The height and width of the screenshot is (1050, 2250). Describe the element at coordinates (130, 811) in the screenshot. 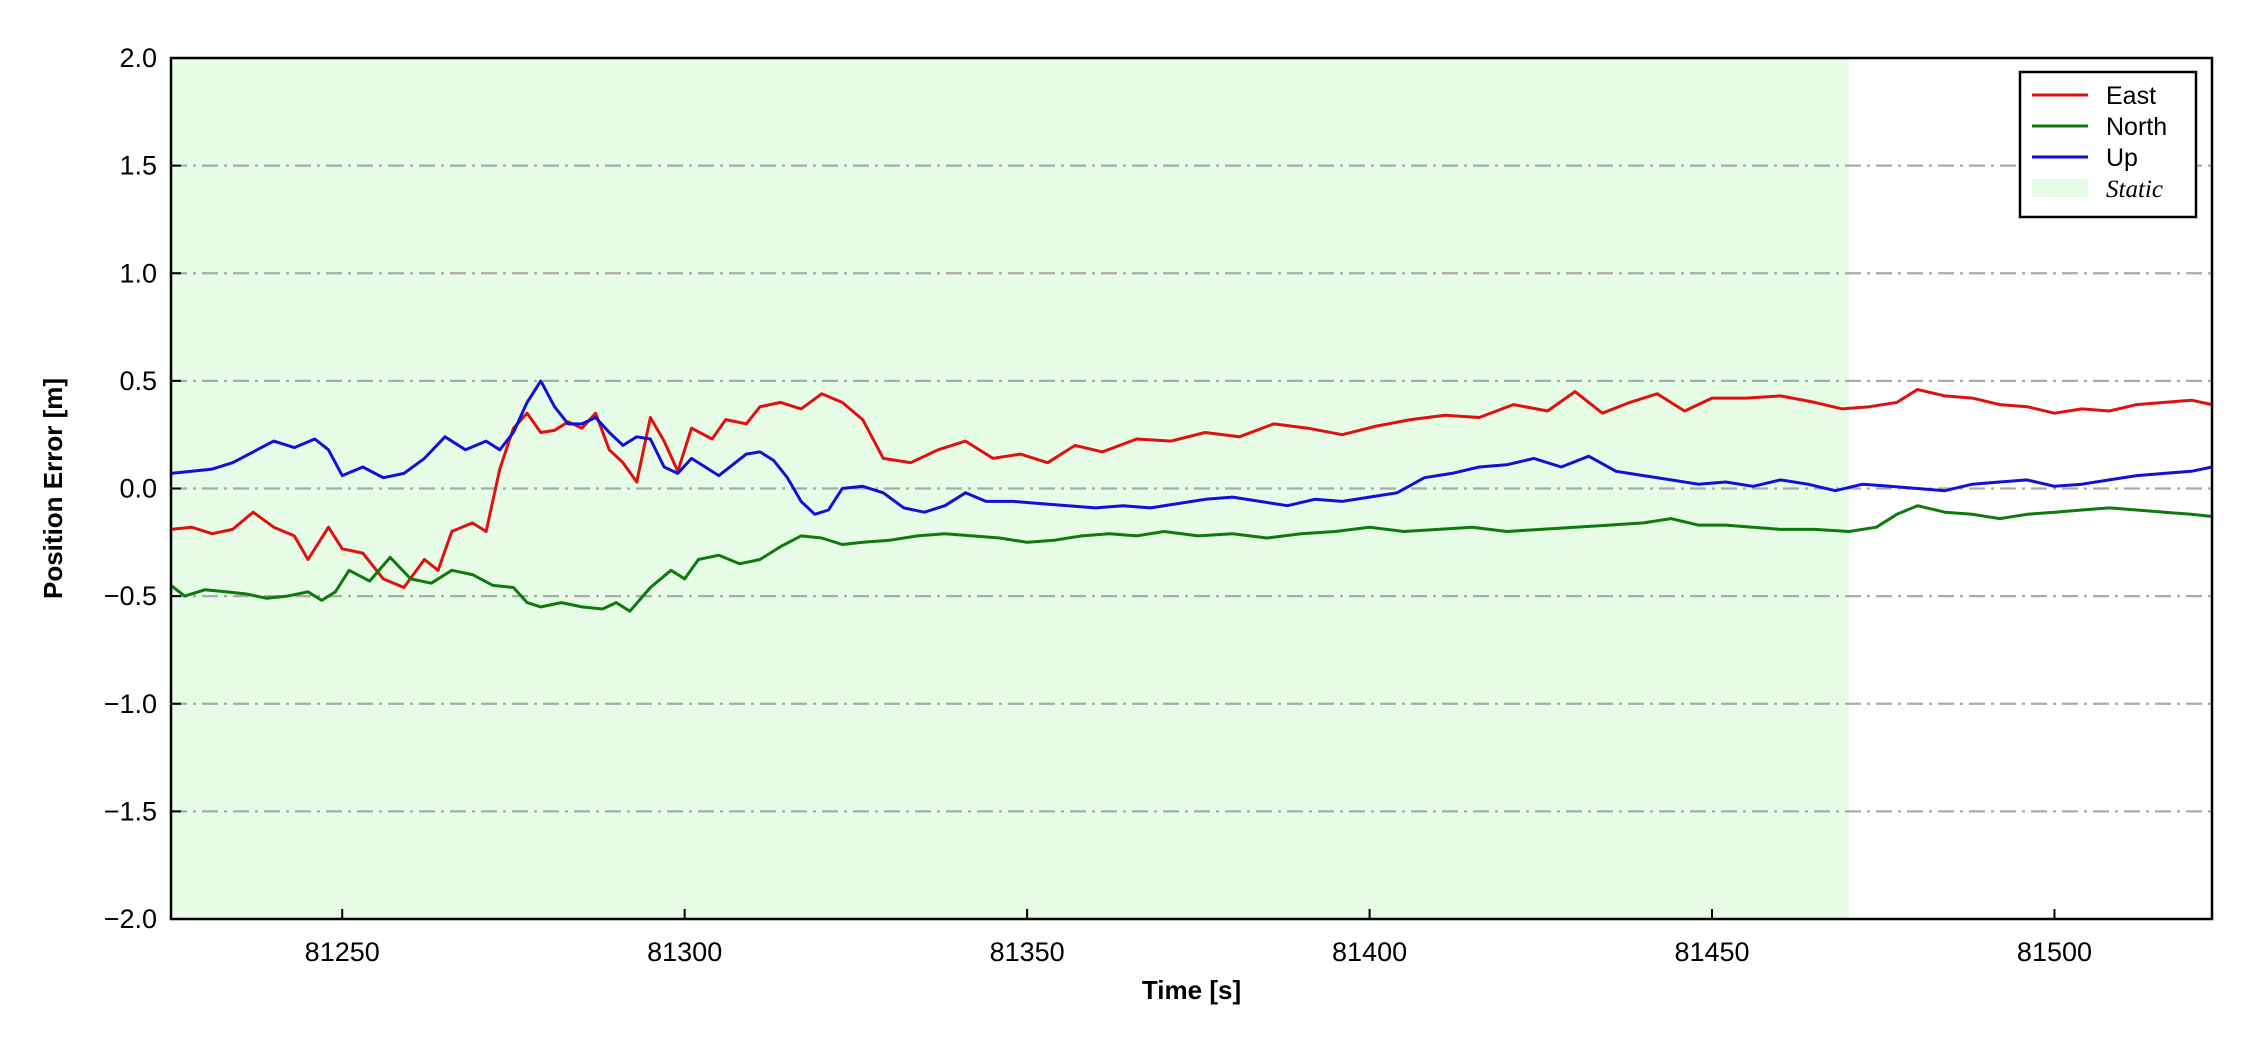

I see `y-tick-label: −1.5` at that location.